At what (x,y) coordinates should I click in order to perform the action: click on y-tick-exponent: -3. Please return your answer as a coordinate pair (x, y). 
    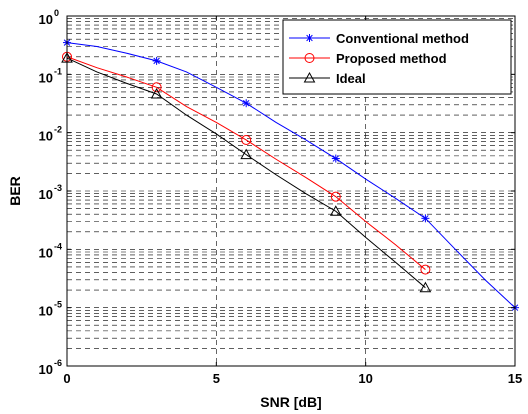
    Looking at the image, I should click on (58, 188).